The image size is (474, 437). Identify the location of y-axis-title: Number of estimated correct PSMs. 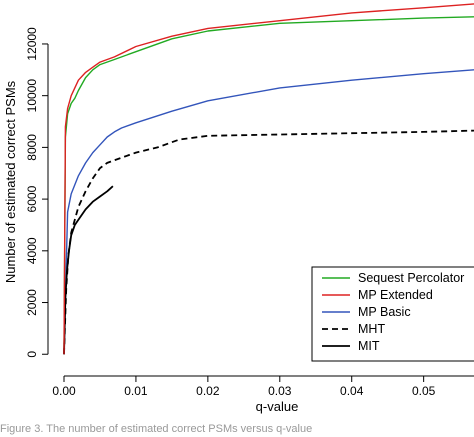
(10, 181).